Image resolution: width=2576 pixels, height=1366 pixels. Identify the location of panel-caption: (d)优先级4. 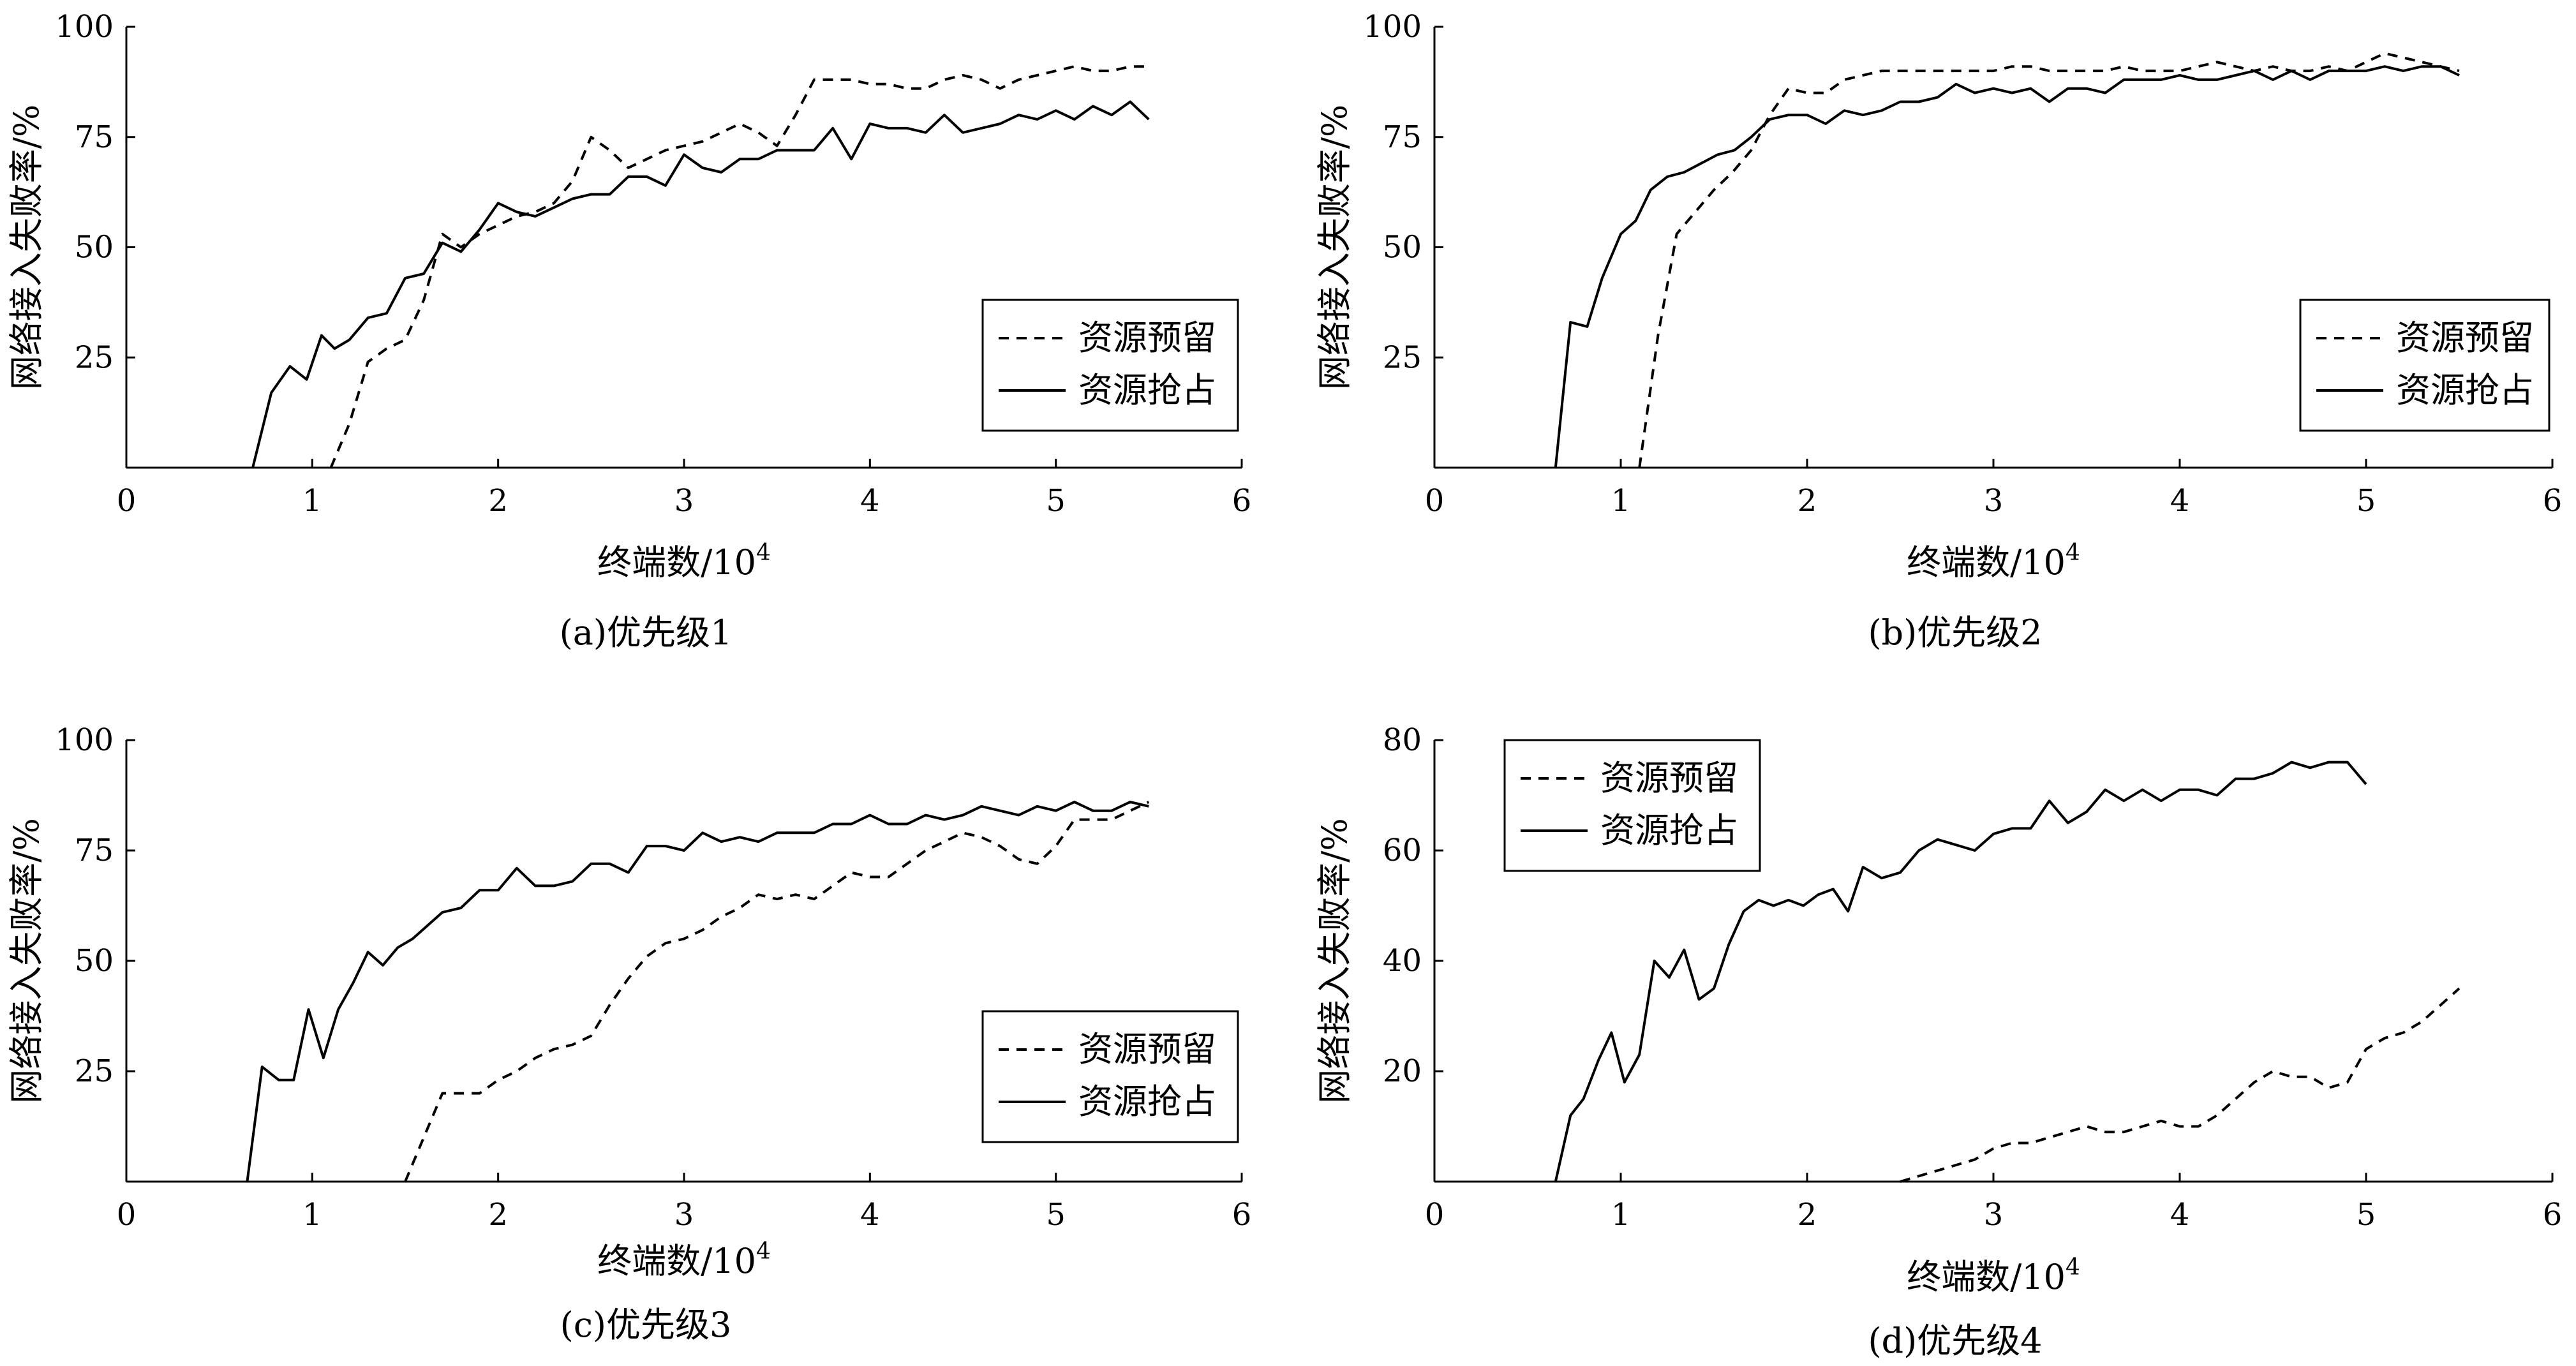
(1955, 1341).